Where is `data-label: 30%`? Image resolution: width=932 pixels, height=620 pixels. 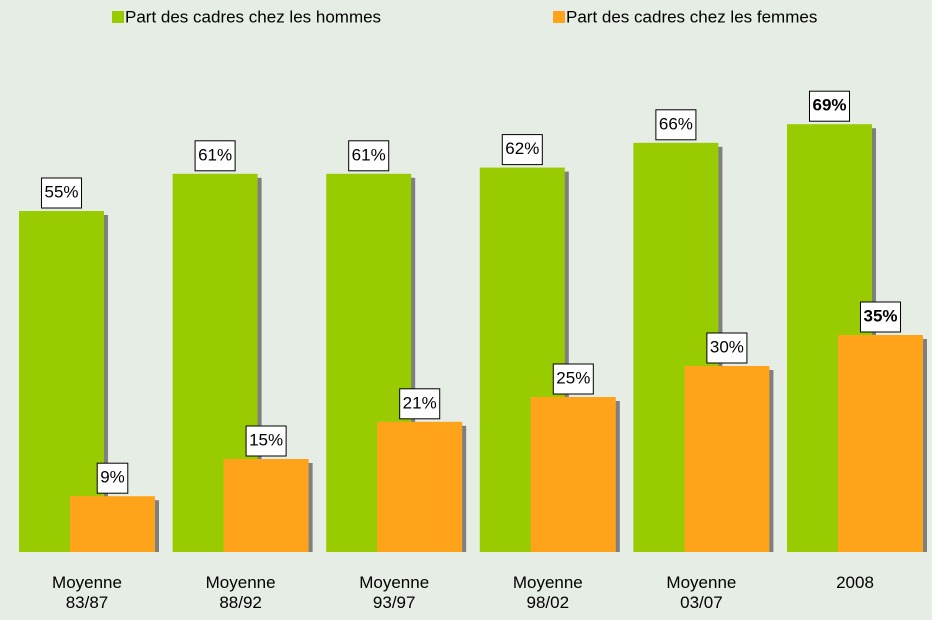 data-label: 30% is located at coordinates (727, 346).